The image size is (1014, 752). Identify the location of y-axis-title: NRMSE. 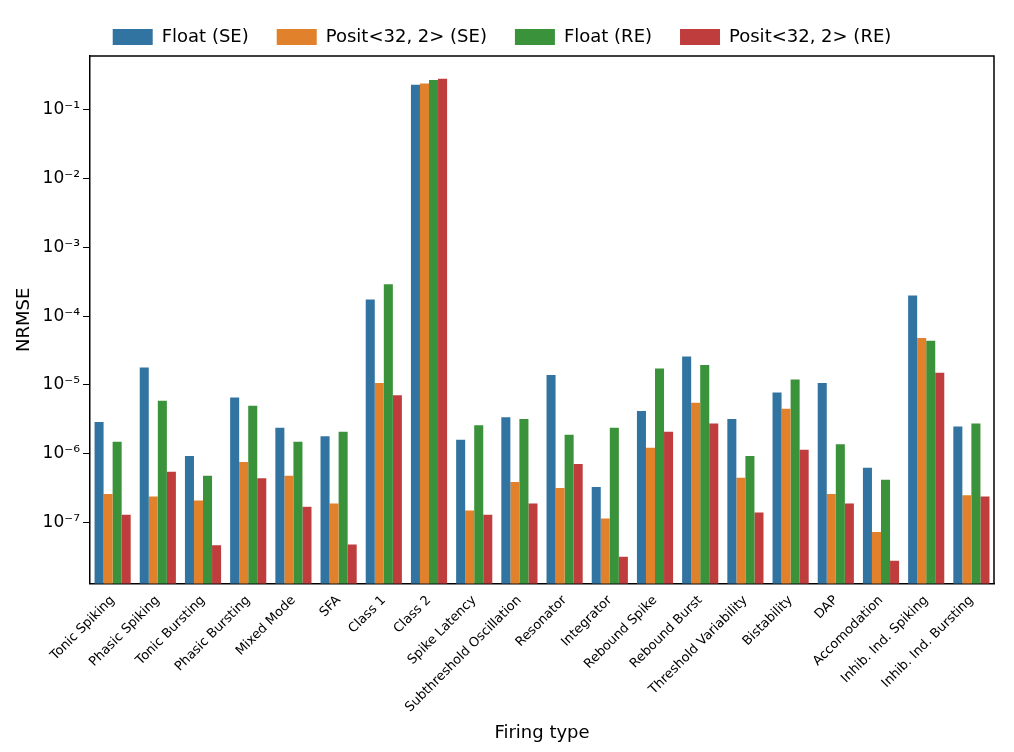
(23, 319).